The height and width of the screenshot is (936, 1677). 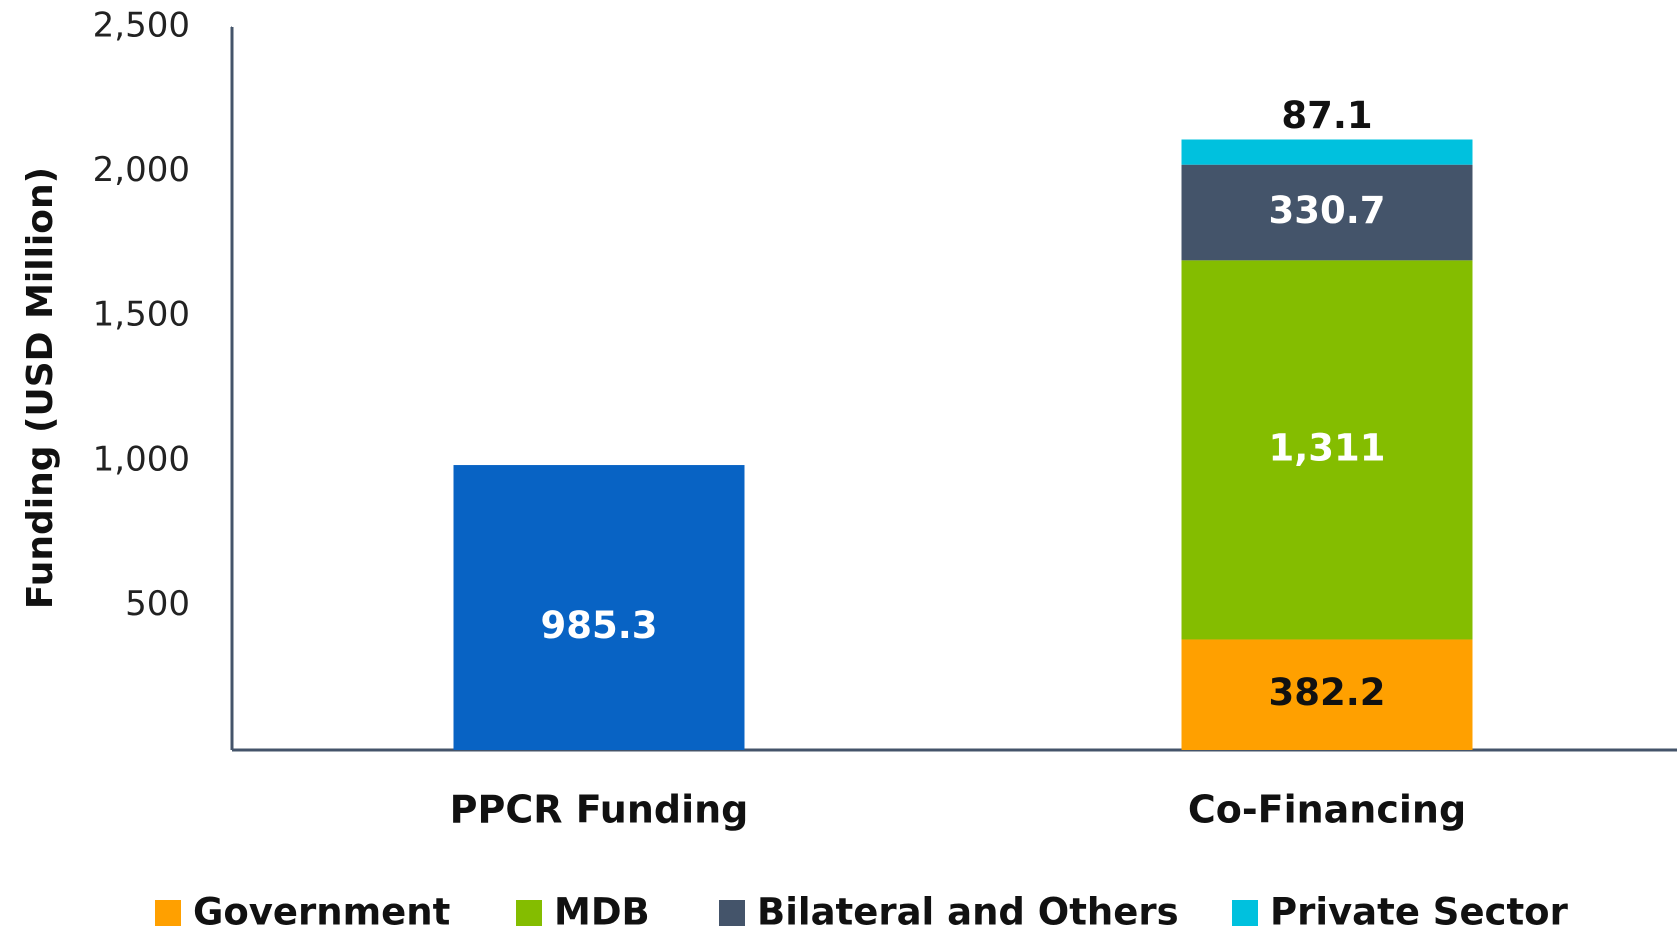 I want to click on y-tick-label: 2,500, so click(x=141, y=26).